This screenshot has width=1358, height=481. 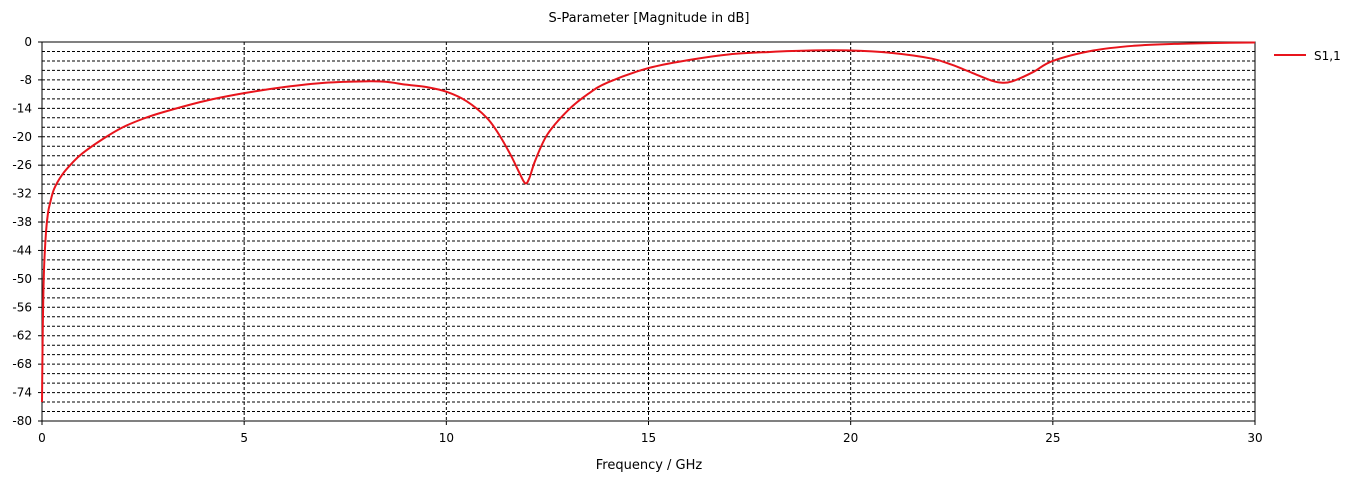 I want to click on x-tick-label: 10, so click(x=446, y=438).